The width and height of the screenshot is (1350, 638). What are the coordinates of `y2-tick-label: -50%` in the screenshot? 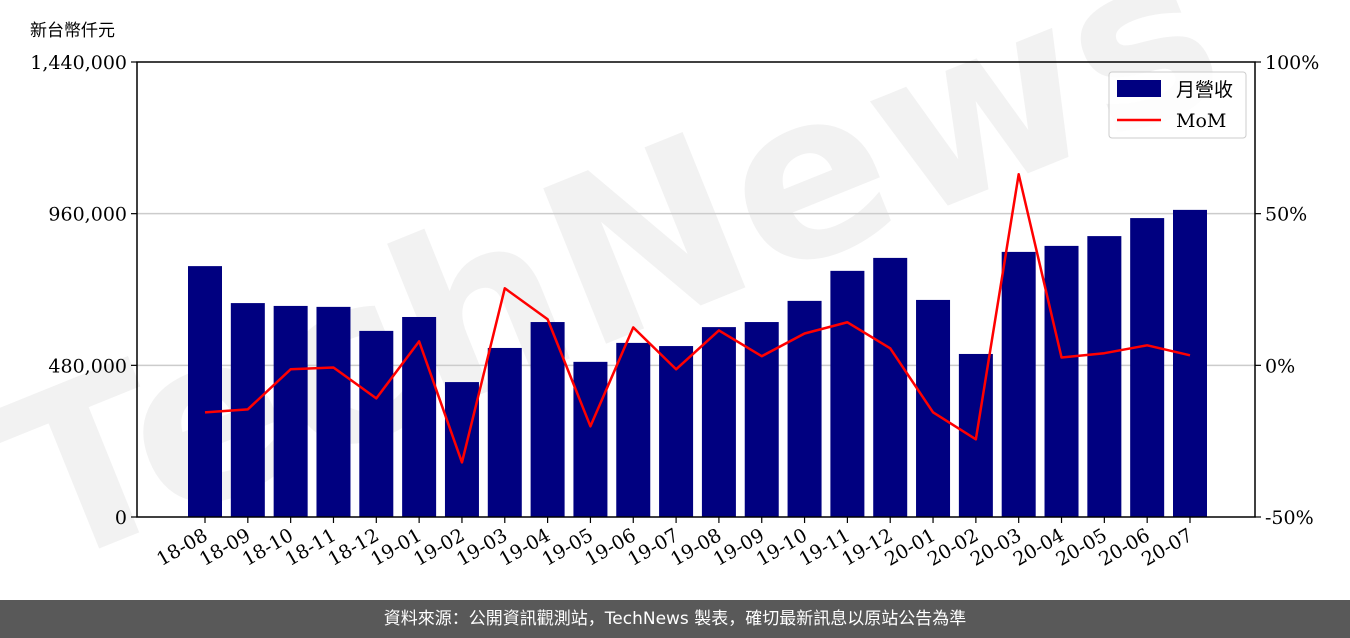 It's located at (1289, 518).